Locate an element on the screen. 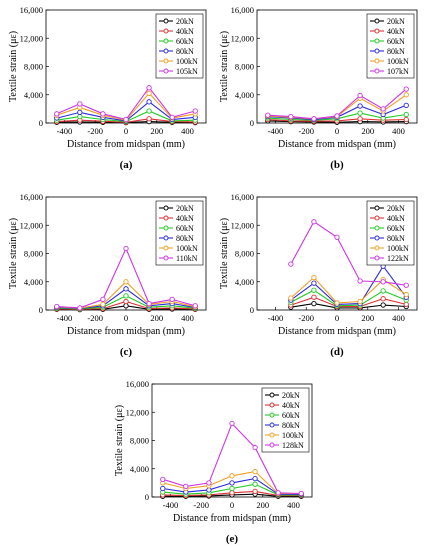  x-axis-label: Distance from midspan (mm) is located at coordinates (126, 144).